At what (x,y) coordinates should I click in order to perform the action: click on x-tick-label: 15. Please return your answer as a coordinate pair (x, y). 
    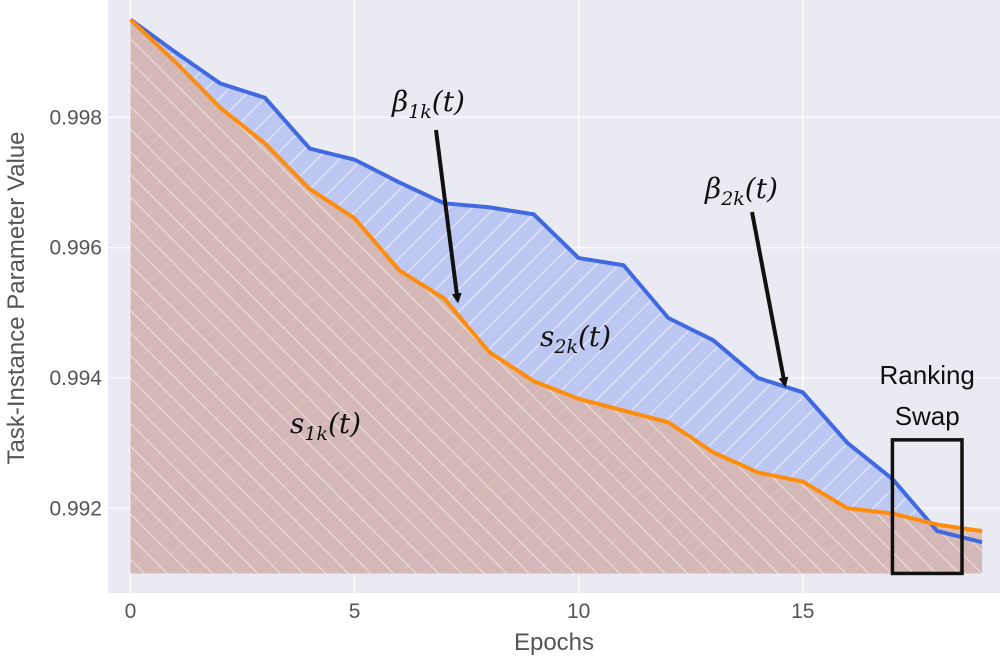
    Looking at the image, I should click on (802, 611).